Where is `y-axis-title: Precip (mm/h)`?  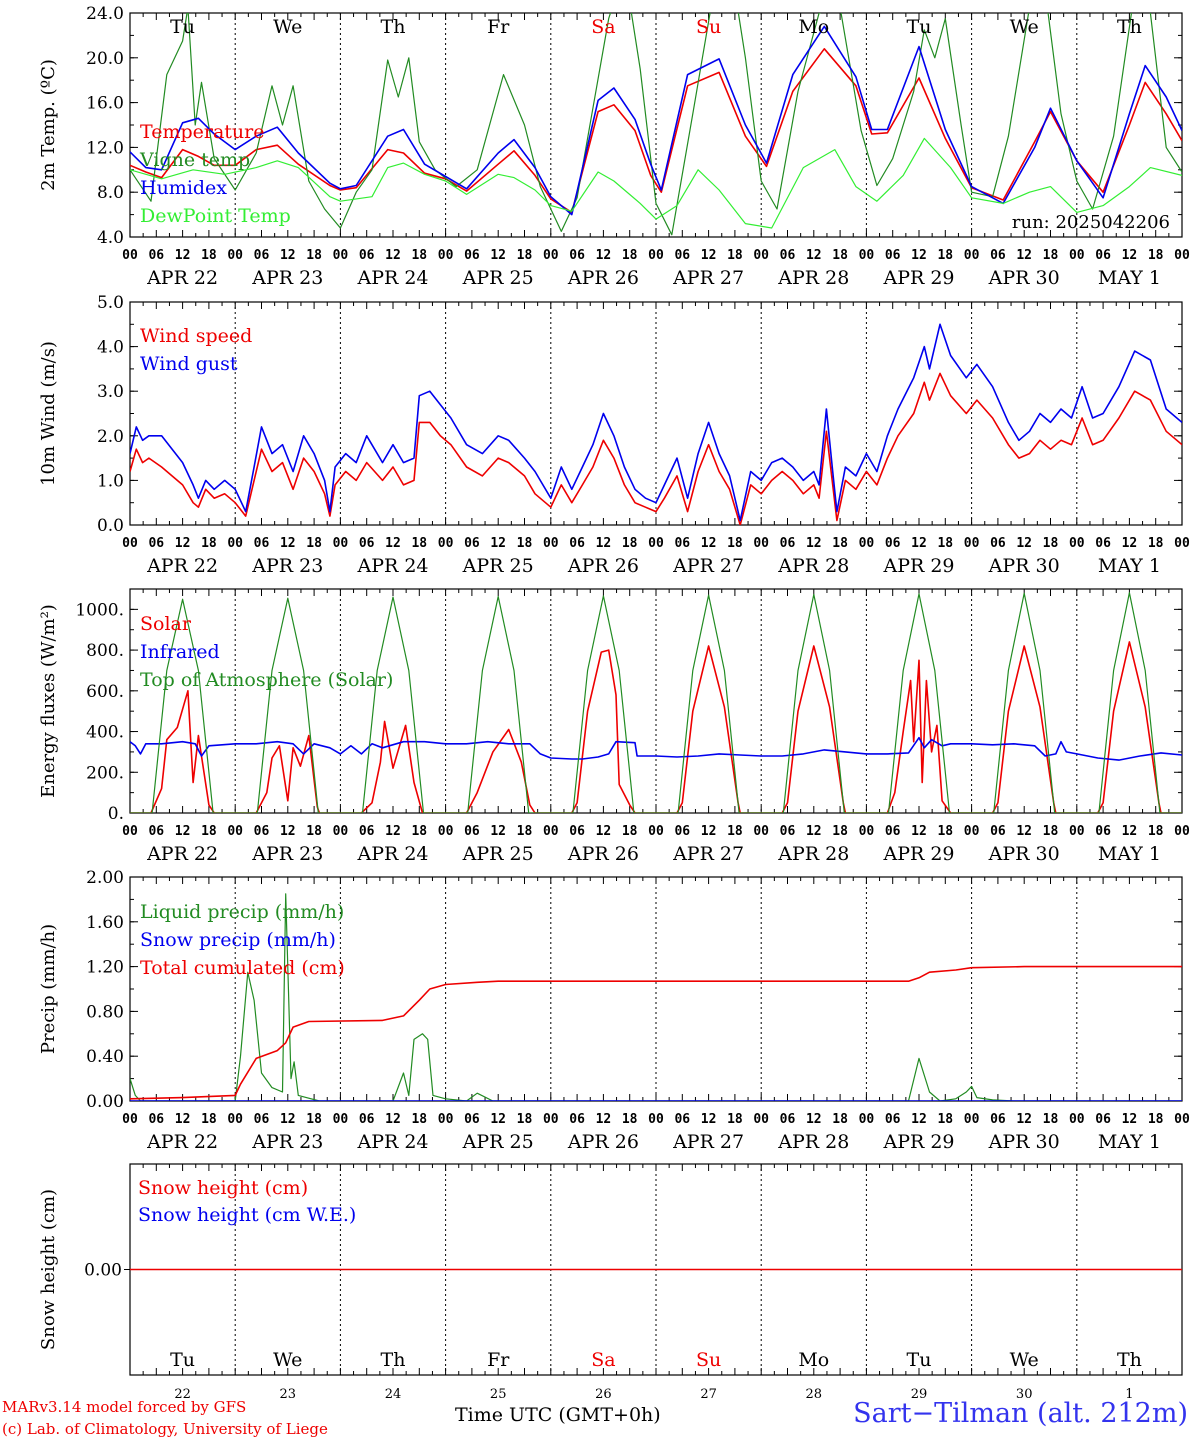
y-axis-title: Precip (mm/h) is located at coordinates (48, 989).